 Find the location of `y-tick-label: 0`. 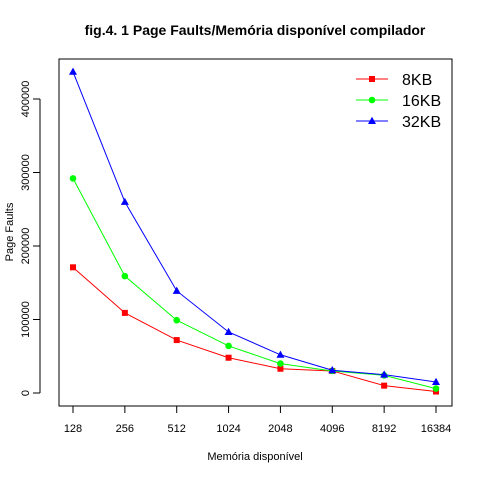

y-tick-label: 0 is located at coordinates (26, 393).